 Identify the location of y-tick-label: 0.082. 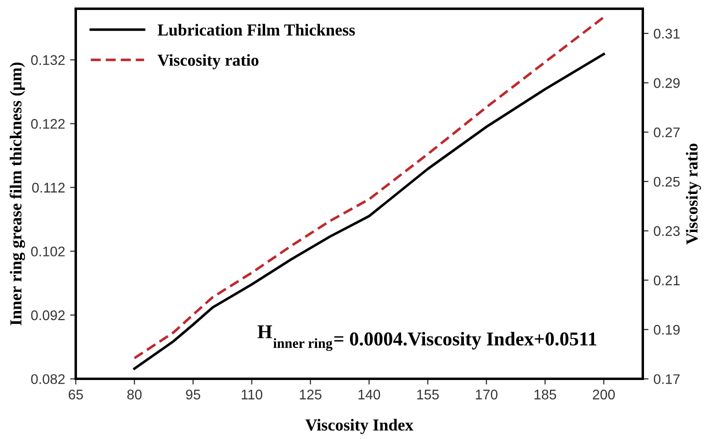
(48, 379).